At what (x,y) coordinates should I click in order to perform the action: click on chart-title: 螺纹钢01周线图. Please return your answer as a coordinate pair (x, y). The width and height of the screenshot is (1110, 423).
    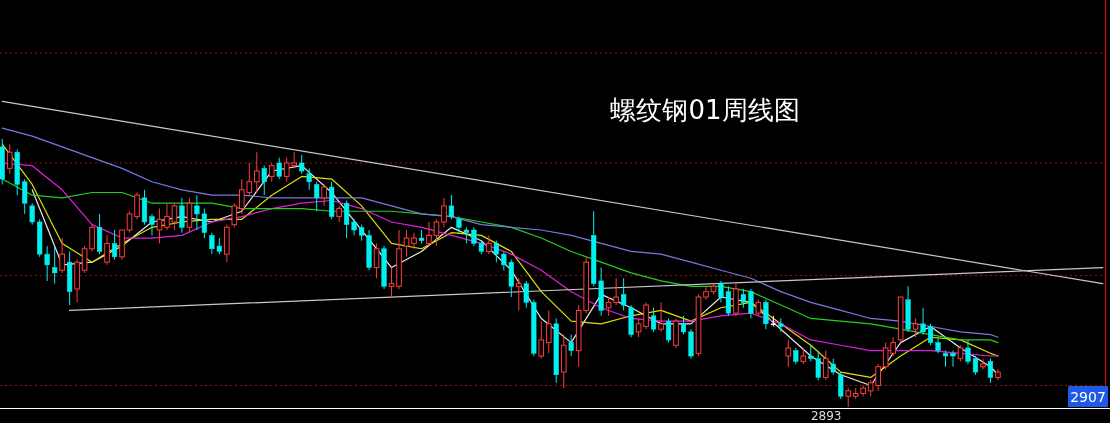
    Looking at the image, I should click on (705, 110).